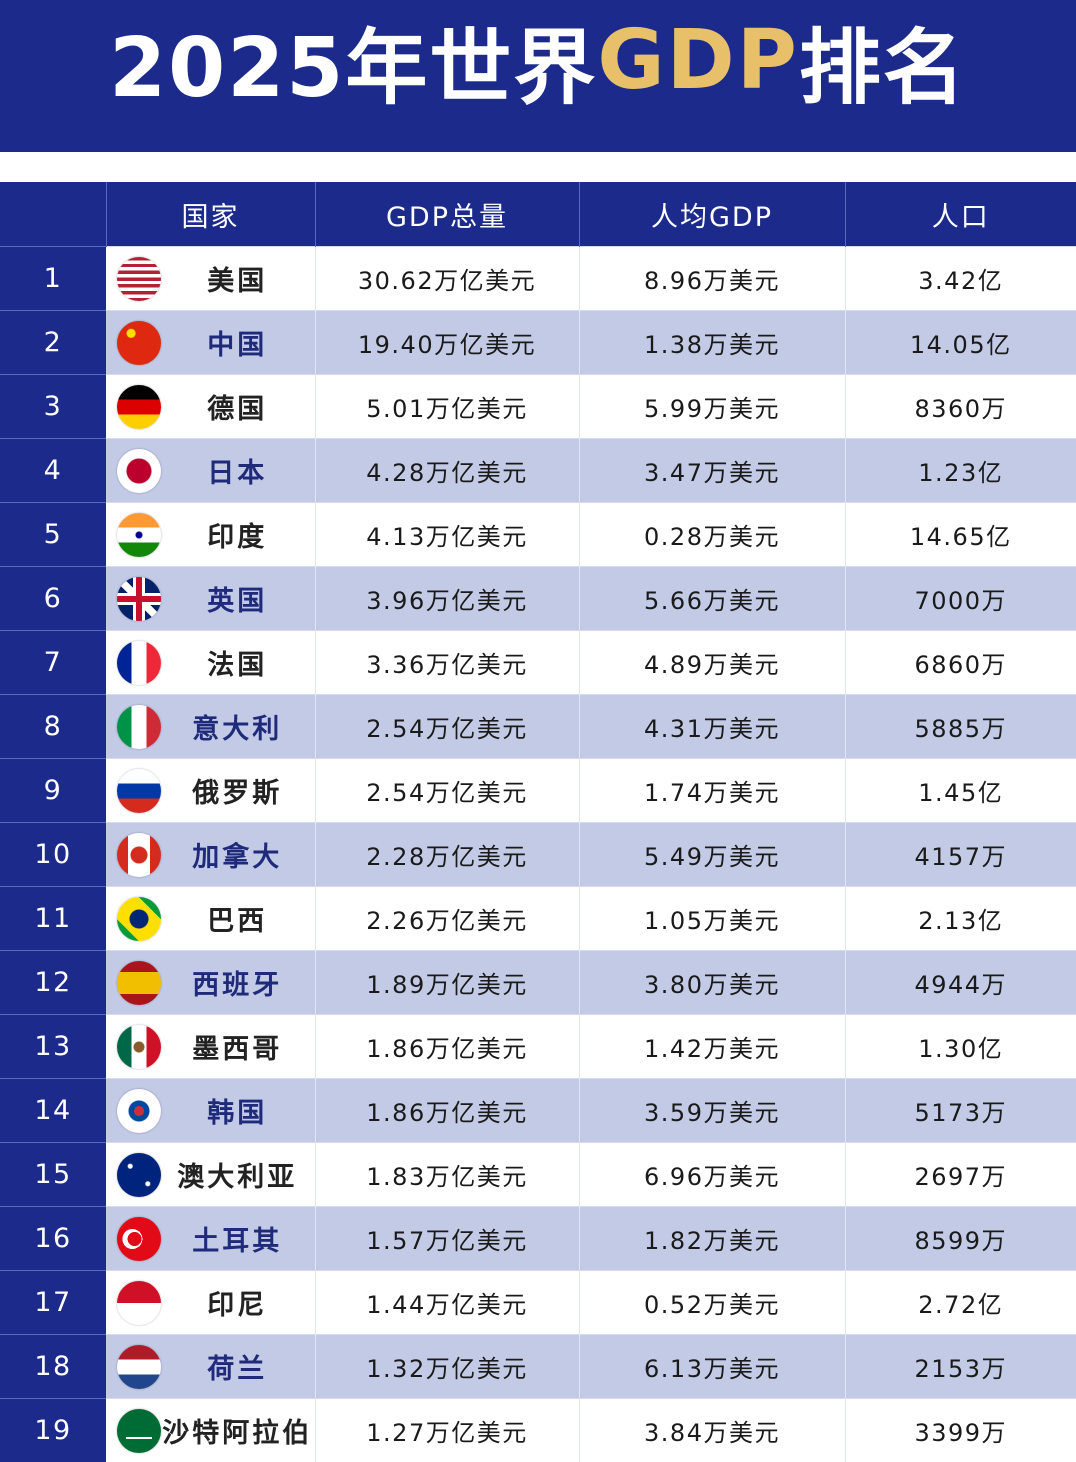 The width and height of the screenshot is (1076, 1462). I want to click on country-cell: 俄罗斯, so click(210, 791).